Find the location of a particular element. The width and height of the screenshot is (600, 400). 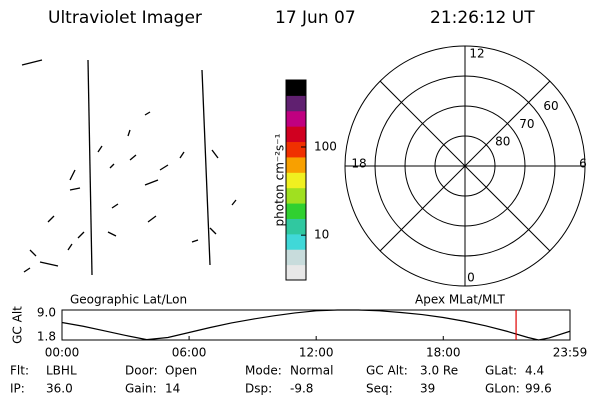

date: 17 Jun 07 is located at coordinates (315, 18).